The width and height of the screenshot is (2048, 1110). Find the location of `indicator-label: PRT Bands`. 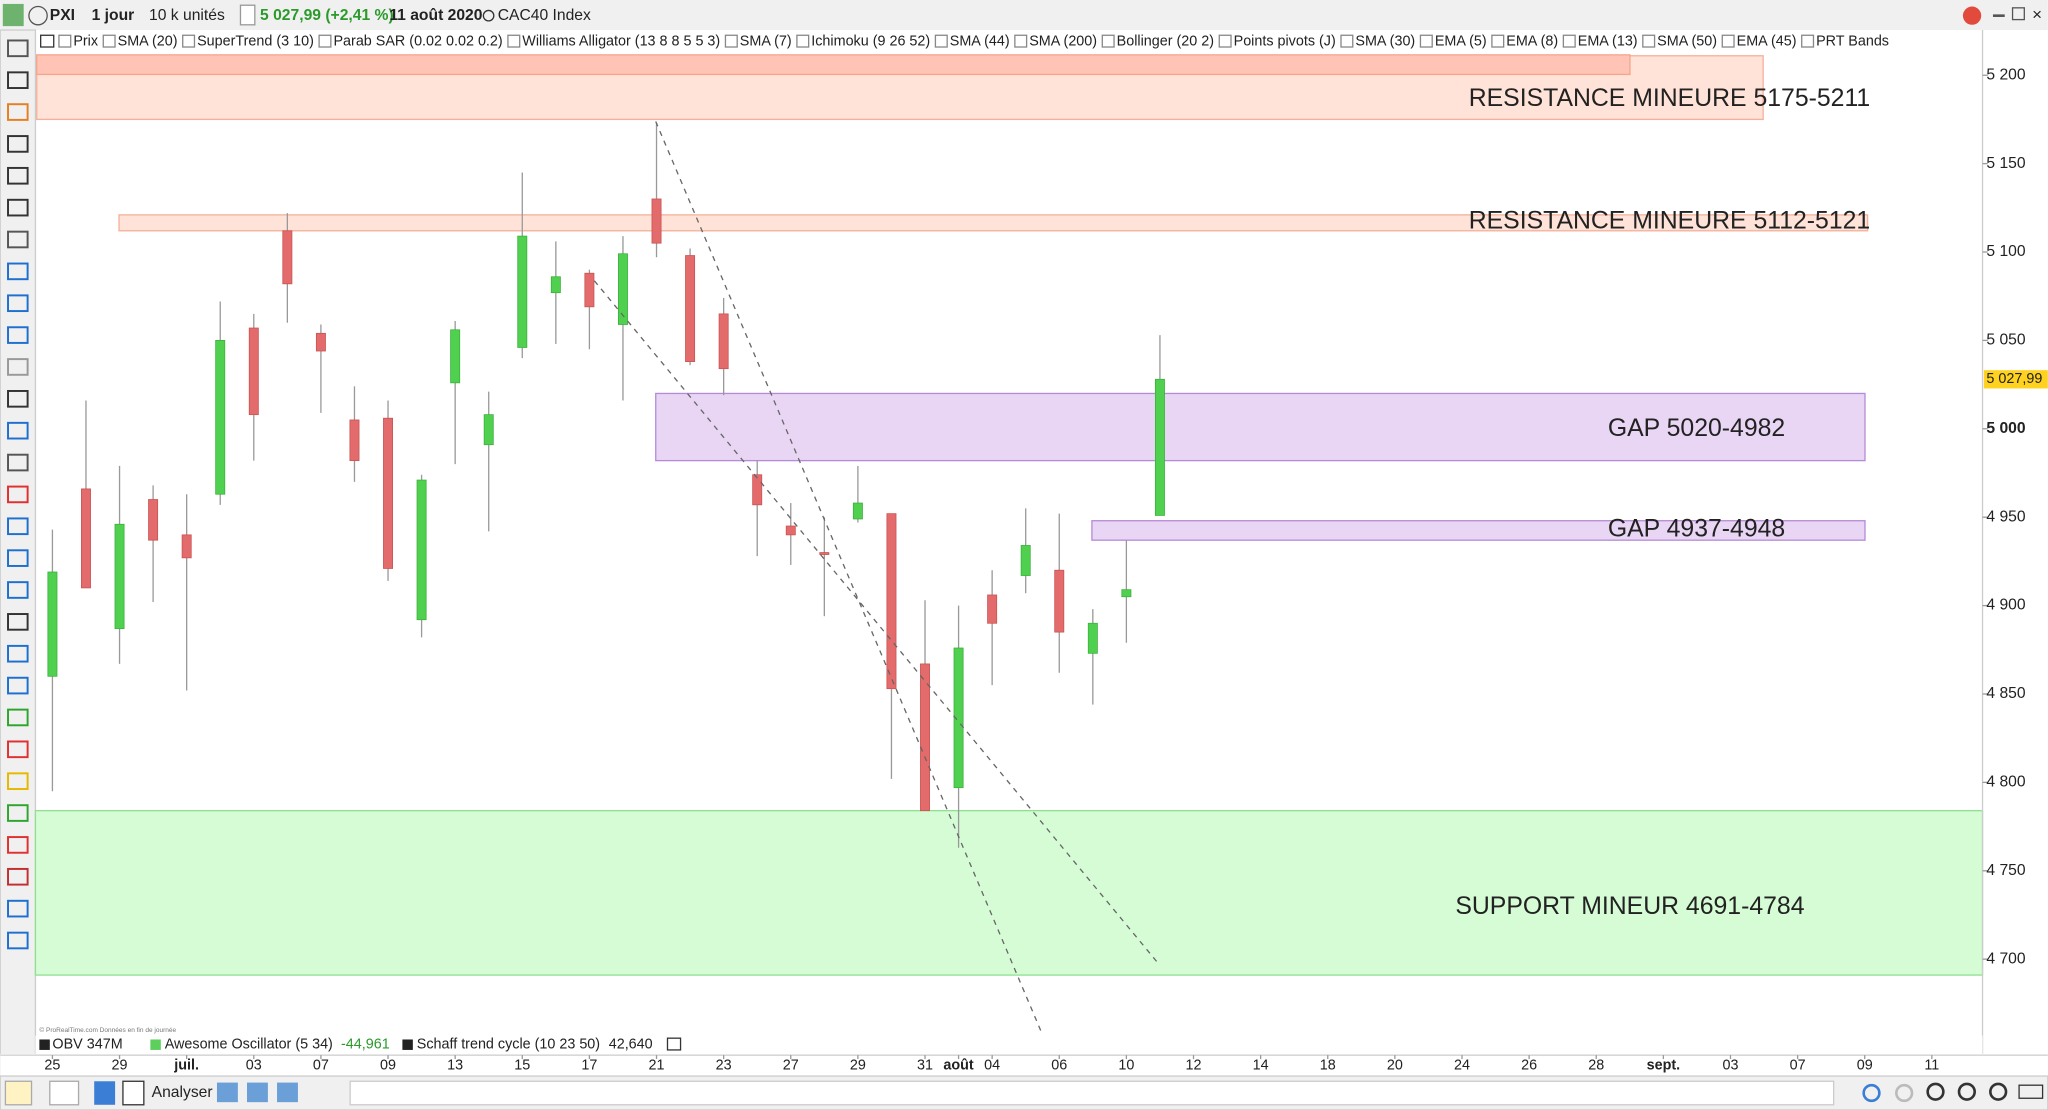

indicator-label: PRT Bands is located at coordinates (1852, 42).